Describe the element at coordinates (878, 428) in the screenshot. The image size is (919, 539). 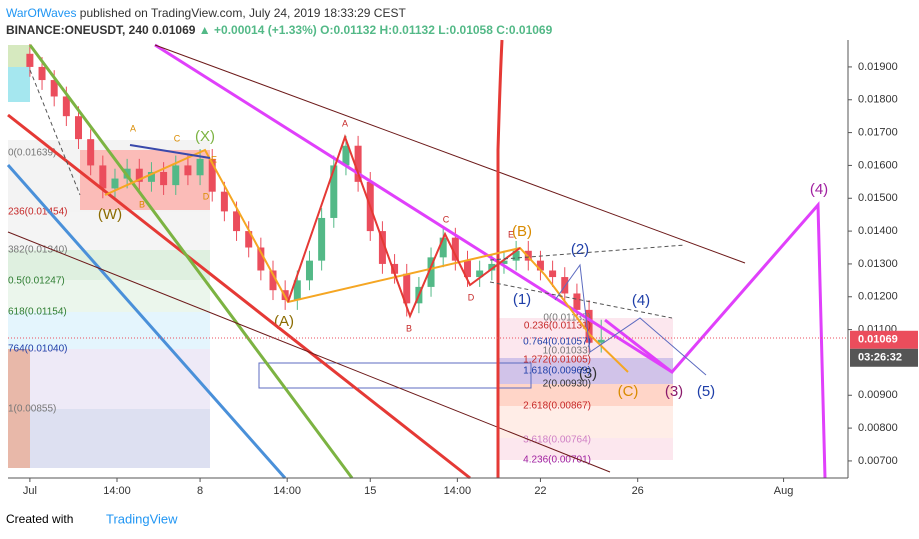
I see `y-tick-label: 0.00800` at that location.